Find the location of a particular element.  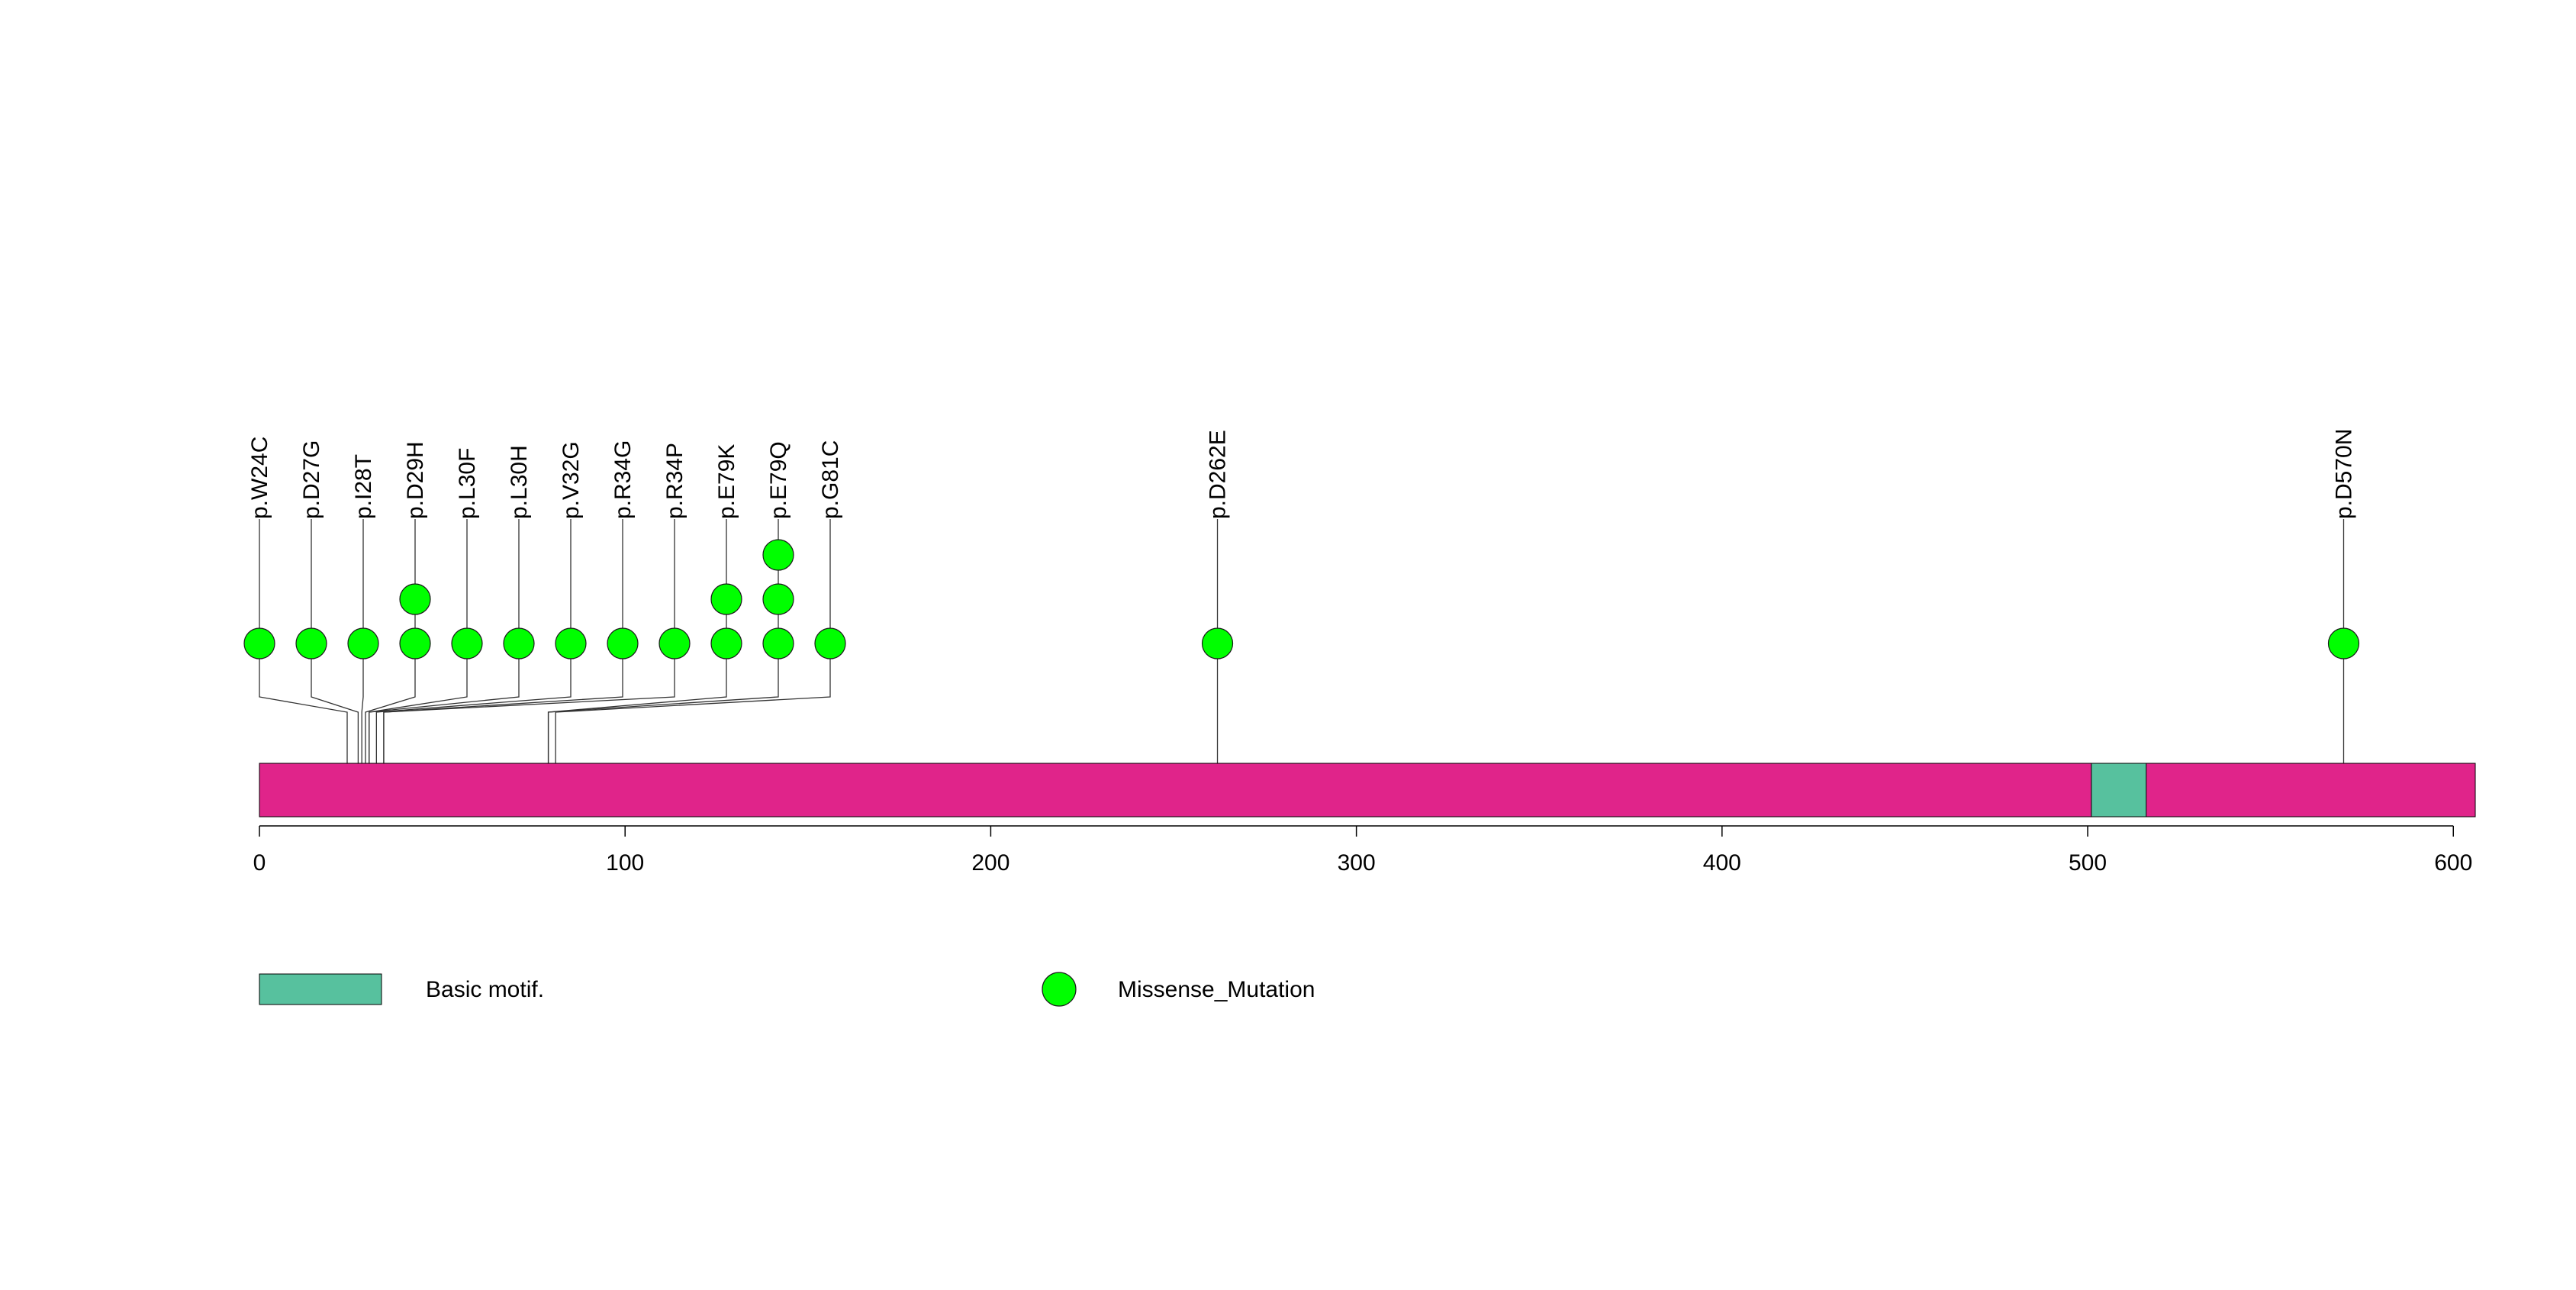

legend: Basic motif. Missense_Mutation is located at coordinates (787, 989).